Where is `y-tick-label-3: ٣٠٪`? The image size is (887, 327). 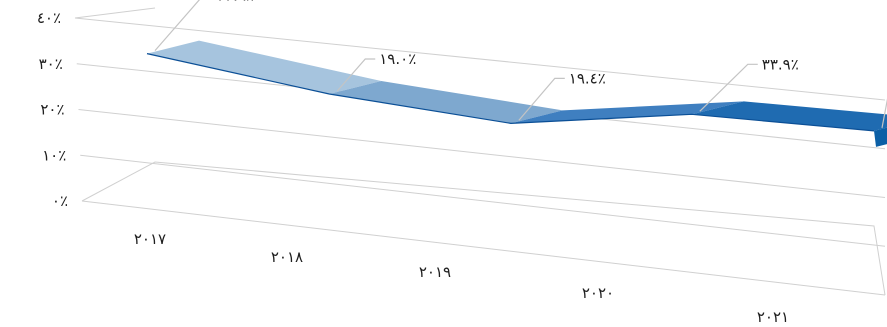 y-tick-label-3: ٣٠٪ is located at coordinates (51, 64).